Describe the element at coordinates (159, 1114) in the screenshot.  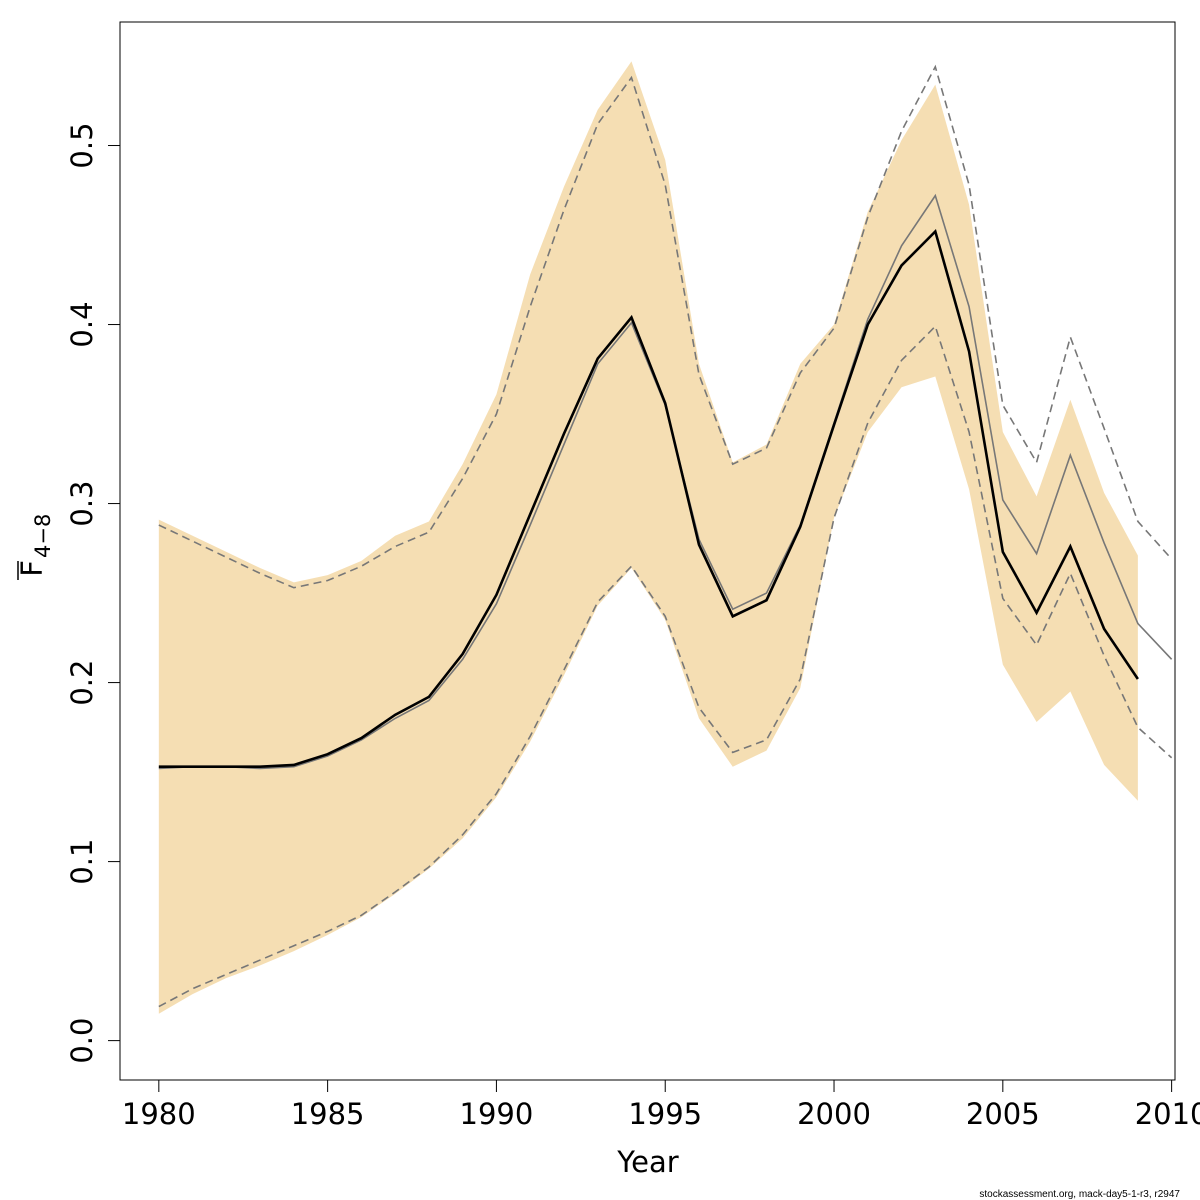
I see `x-tick-label: 1980` at that location.